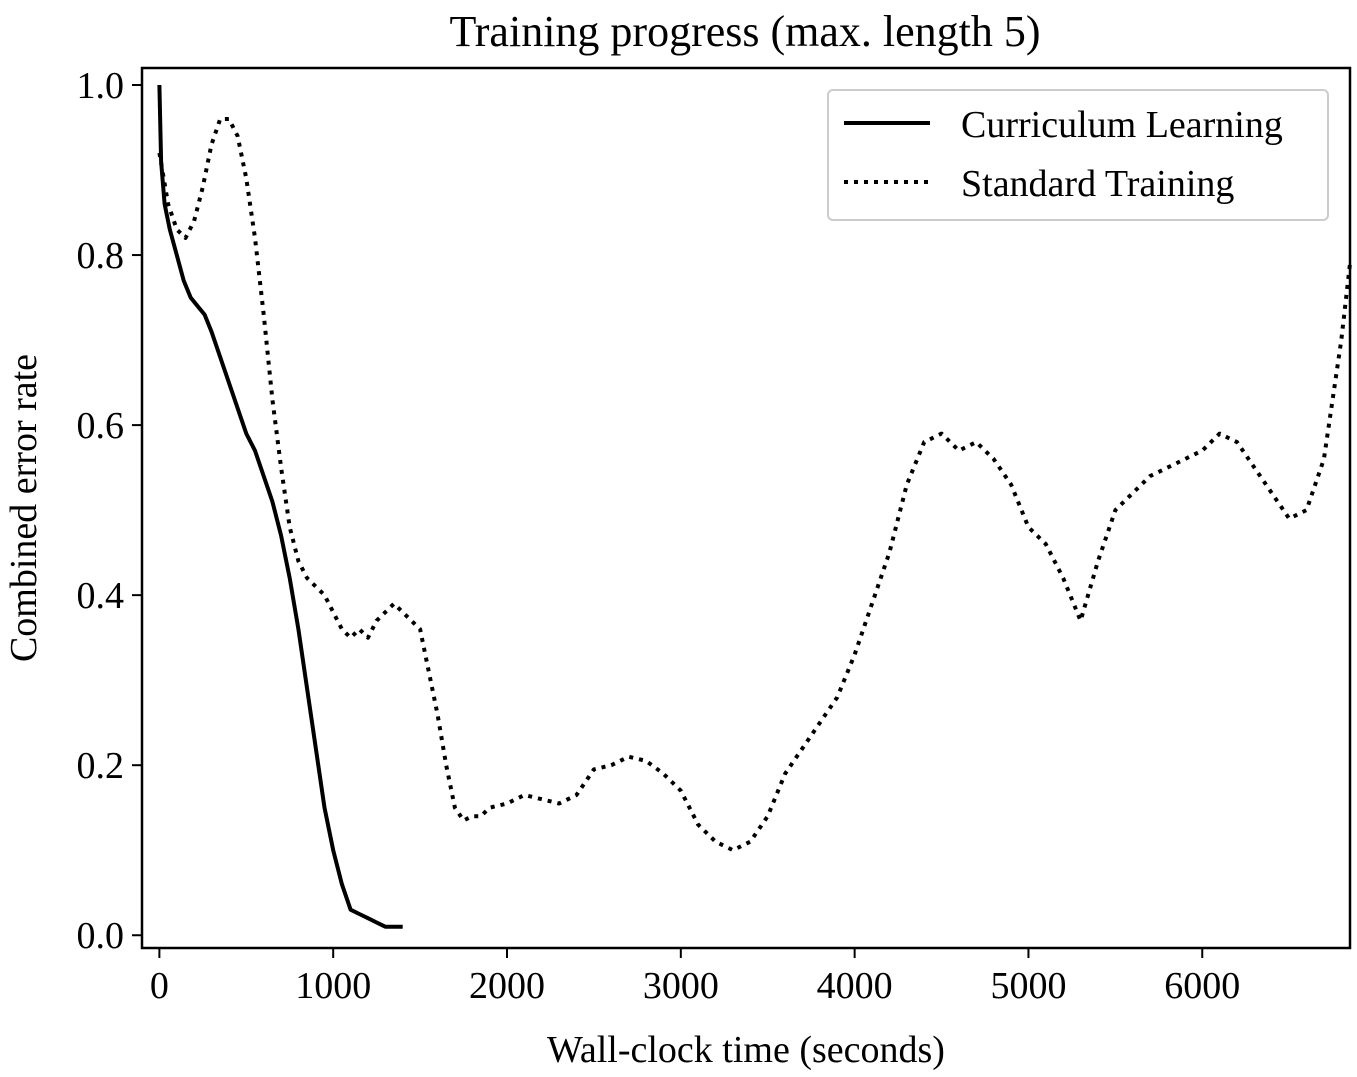  I want to click on y-tick-label: 0.6, so click(101, 426).